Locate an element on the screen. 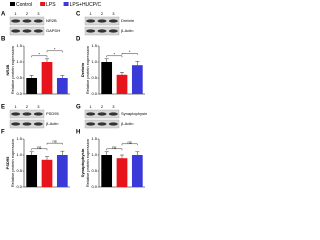  panel-letter: D is located at coordinates (78, 40).